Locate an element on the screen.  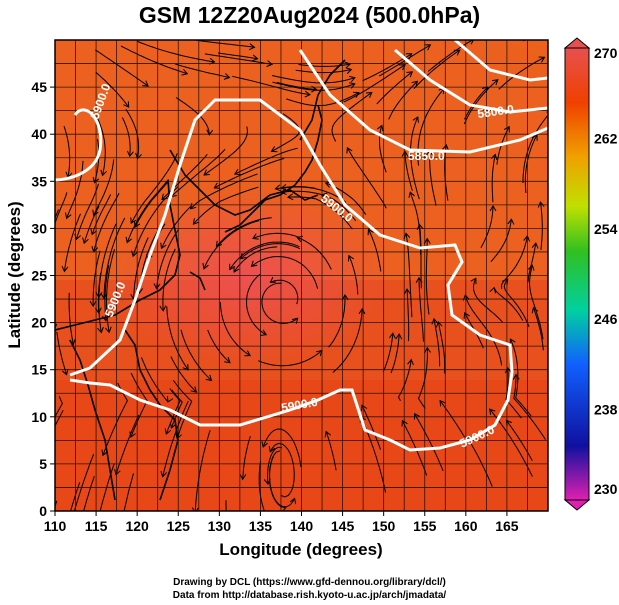
y-tick-label: 25 is located at coordinates (39, 276).